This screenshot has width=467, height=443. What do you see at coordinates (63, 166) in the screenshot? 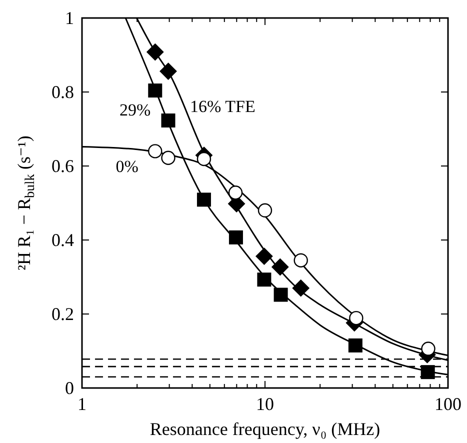
I see `y-tick-label: 0.6` at bounding box center [63, 166].